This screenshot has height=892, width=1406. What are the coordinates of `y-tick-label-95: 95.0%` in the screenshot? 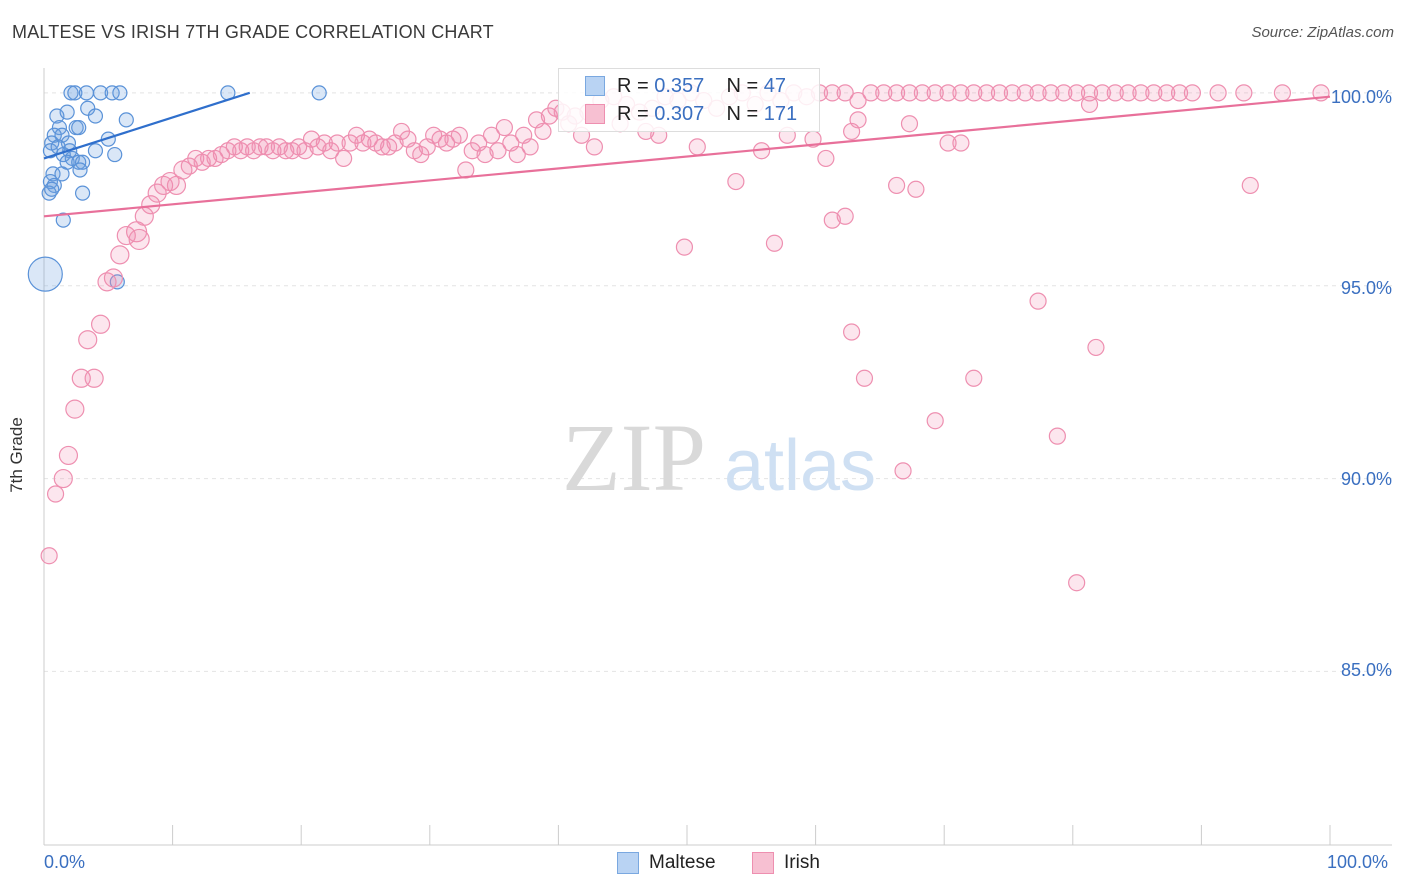 It's located at (1366, 288).